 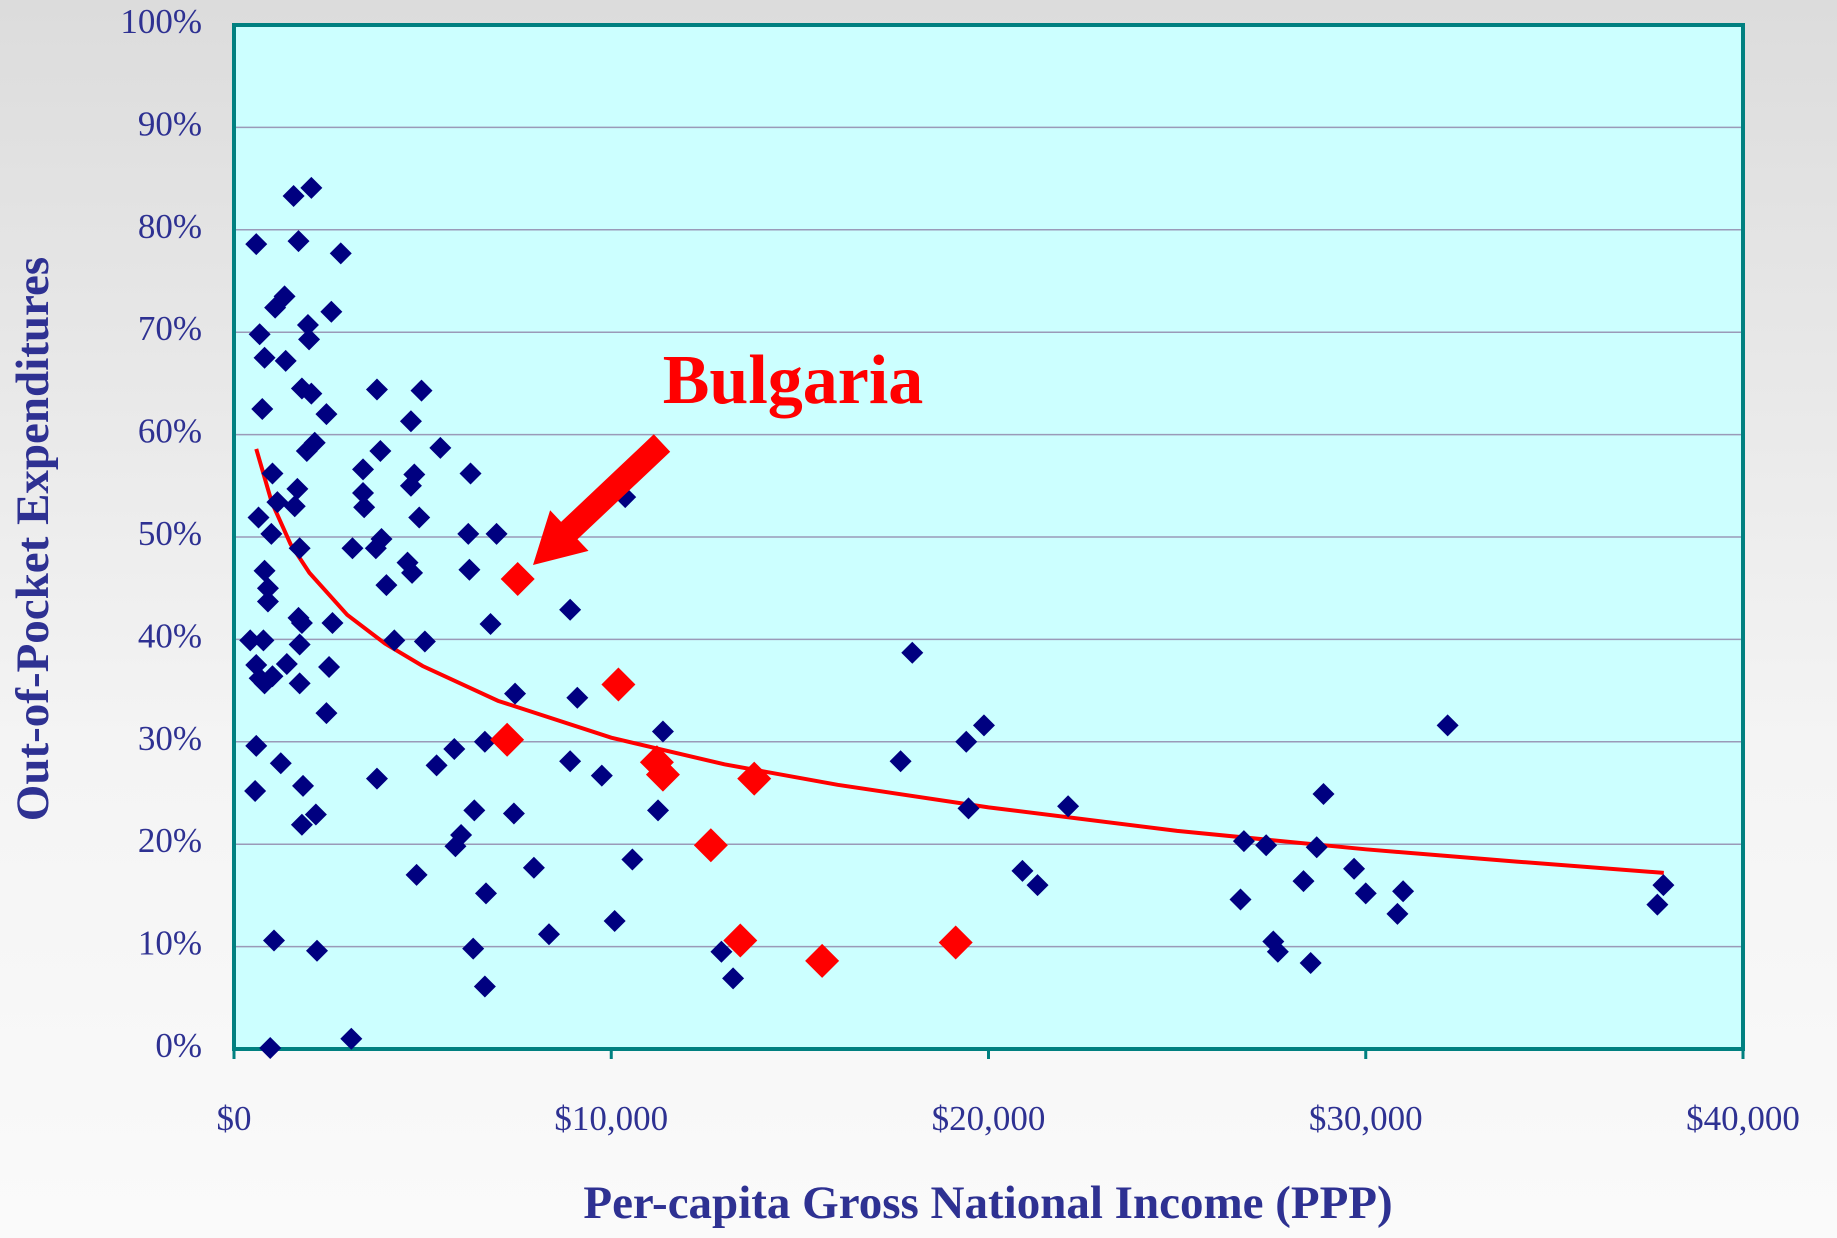 I want to click on y-tick-label: 20%, so click(x=170, y=840).